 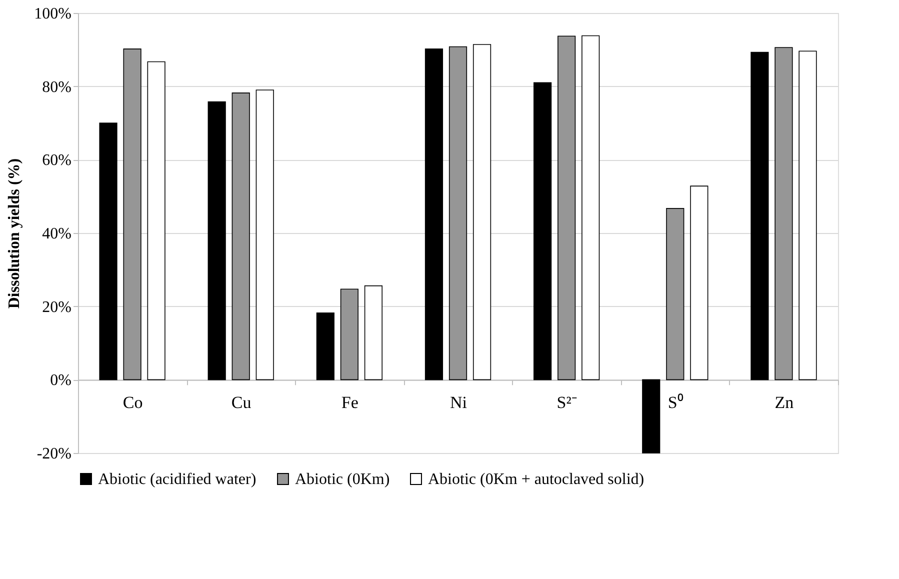 What do you see at coordinates (342, 479) in the screenshot?
I see `legend-label: Abiotic (0Km)` at bounding box center [342, 479].